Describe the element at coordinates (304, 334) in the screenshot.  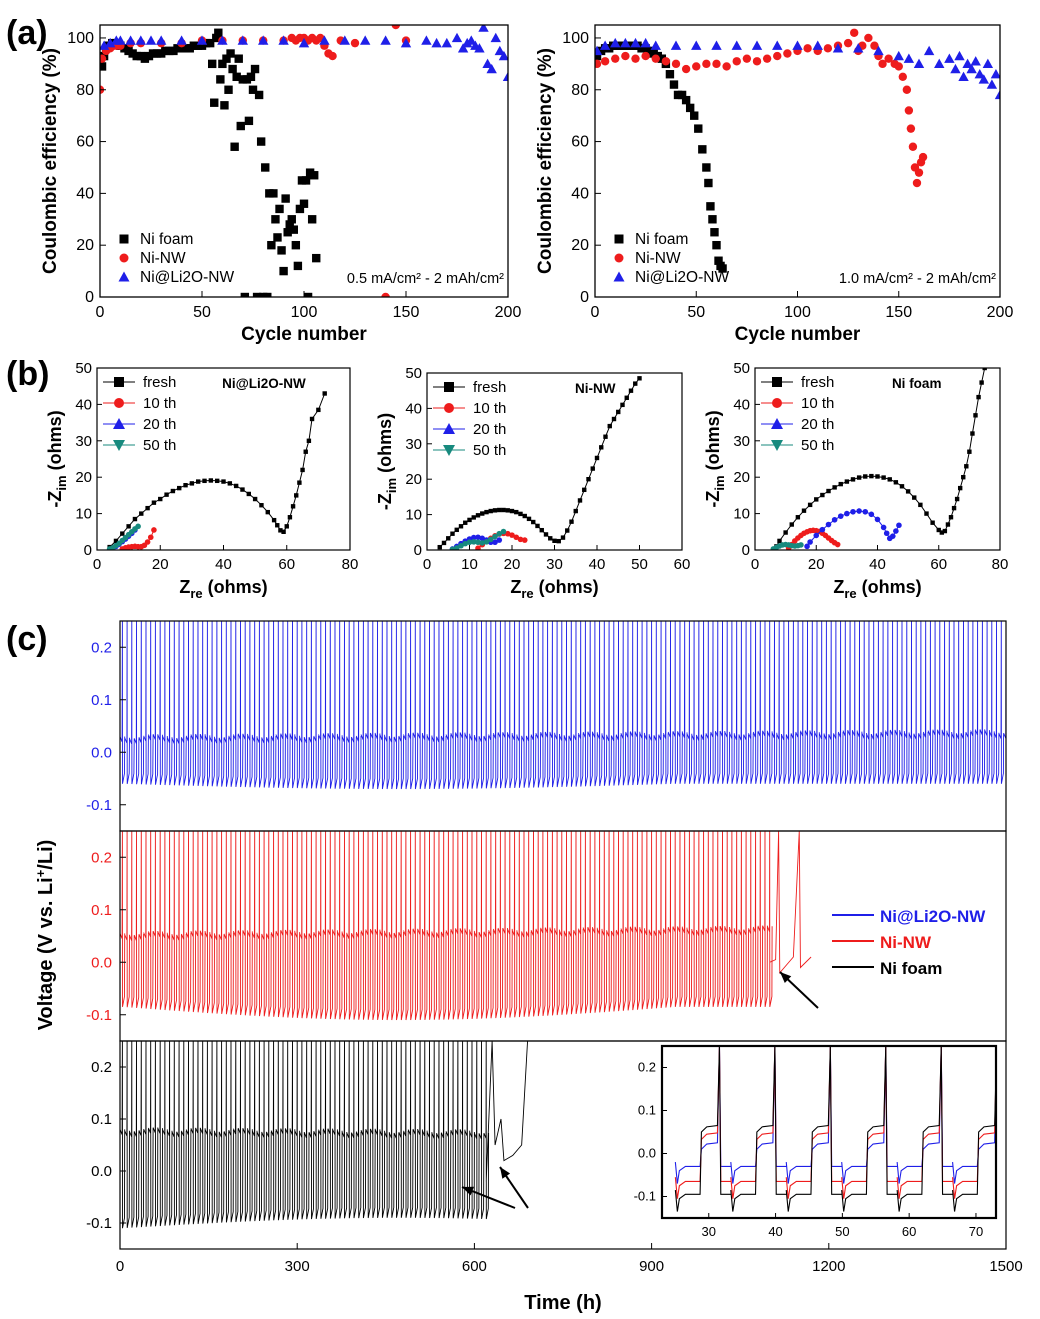
I see `x-axis-label: Cycle number` at that location.